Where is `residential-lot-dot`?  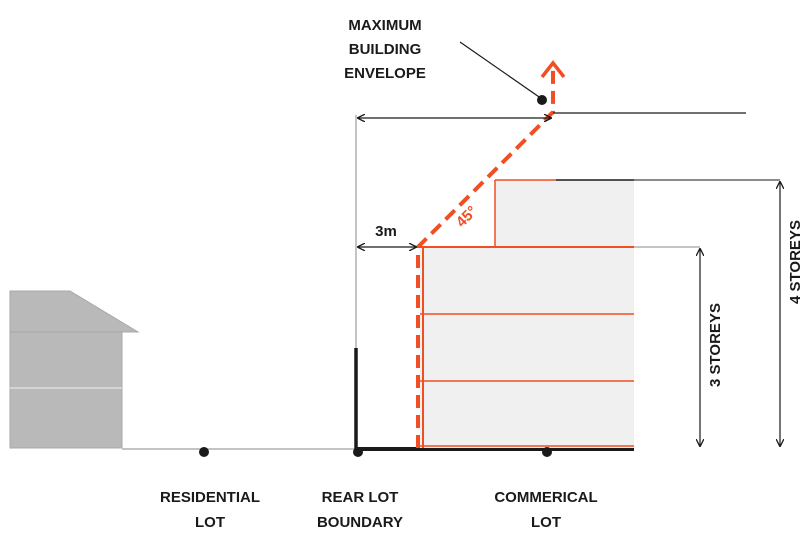 residential-lot-dot is located at coordinates (204, 452).